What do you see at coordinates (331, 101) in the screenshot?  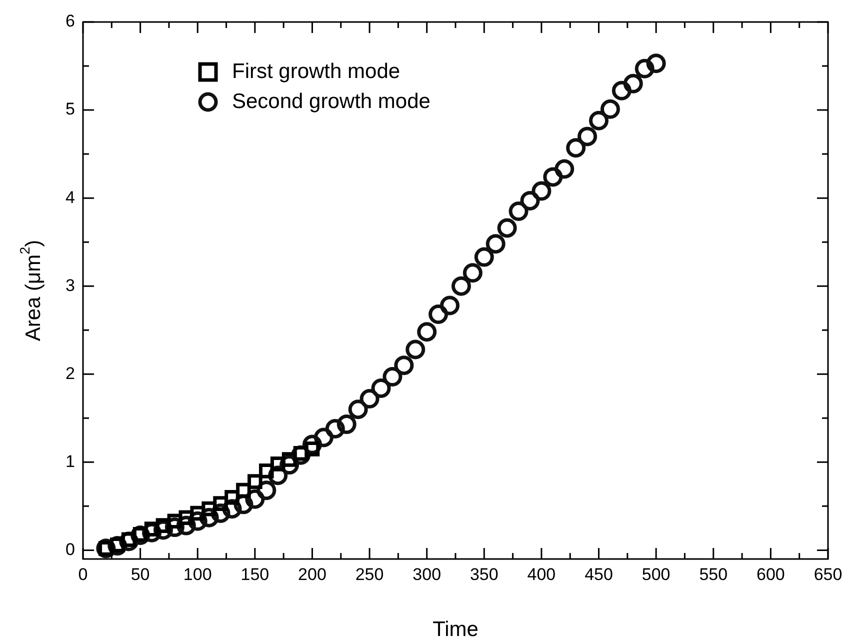 I see `legend-label: Second growth mode` at bounding box center [331, 101].